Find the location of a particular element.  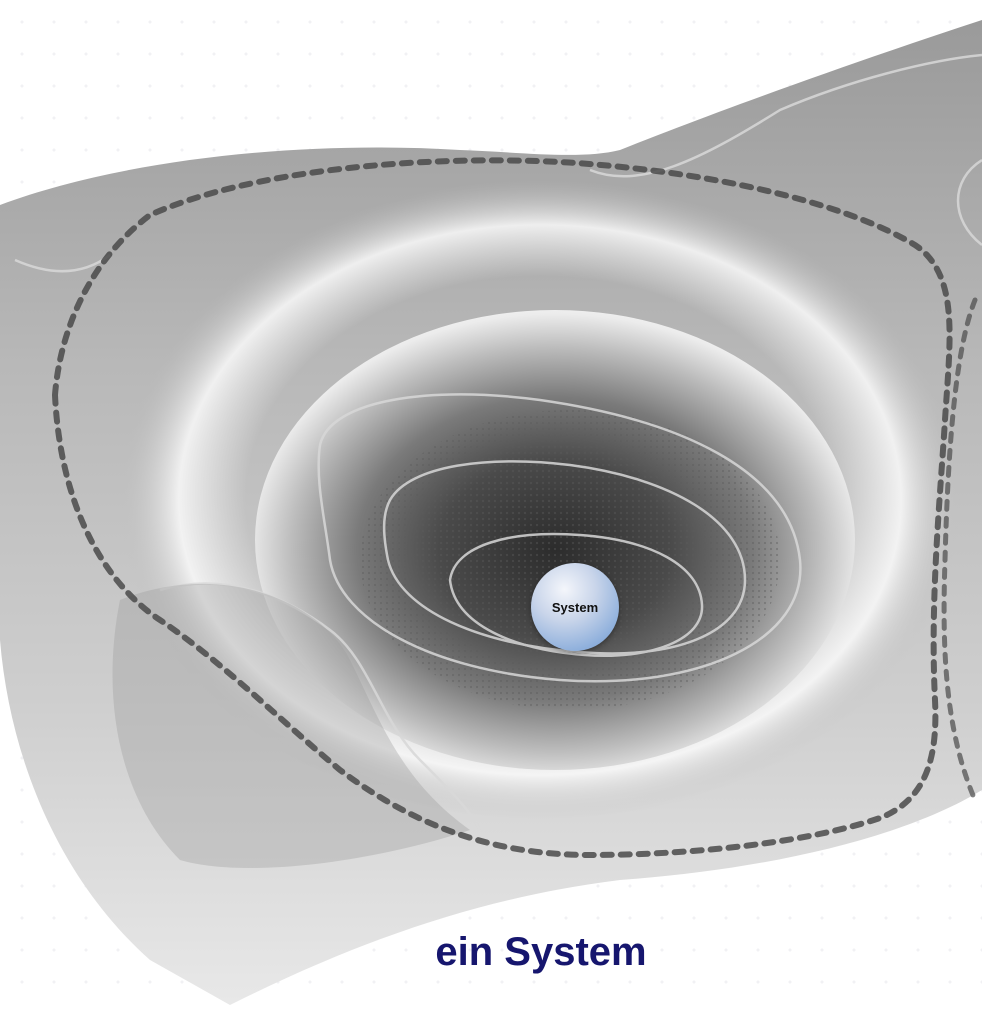

system-ball: System is located at coordinates (575, 607).